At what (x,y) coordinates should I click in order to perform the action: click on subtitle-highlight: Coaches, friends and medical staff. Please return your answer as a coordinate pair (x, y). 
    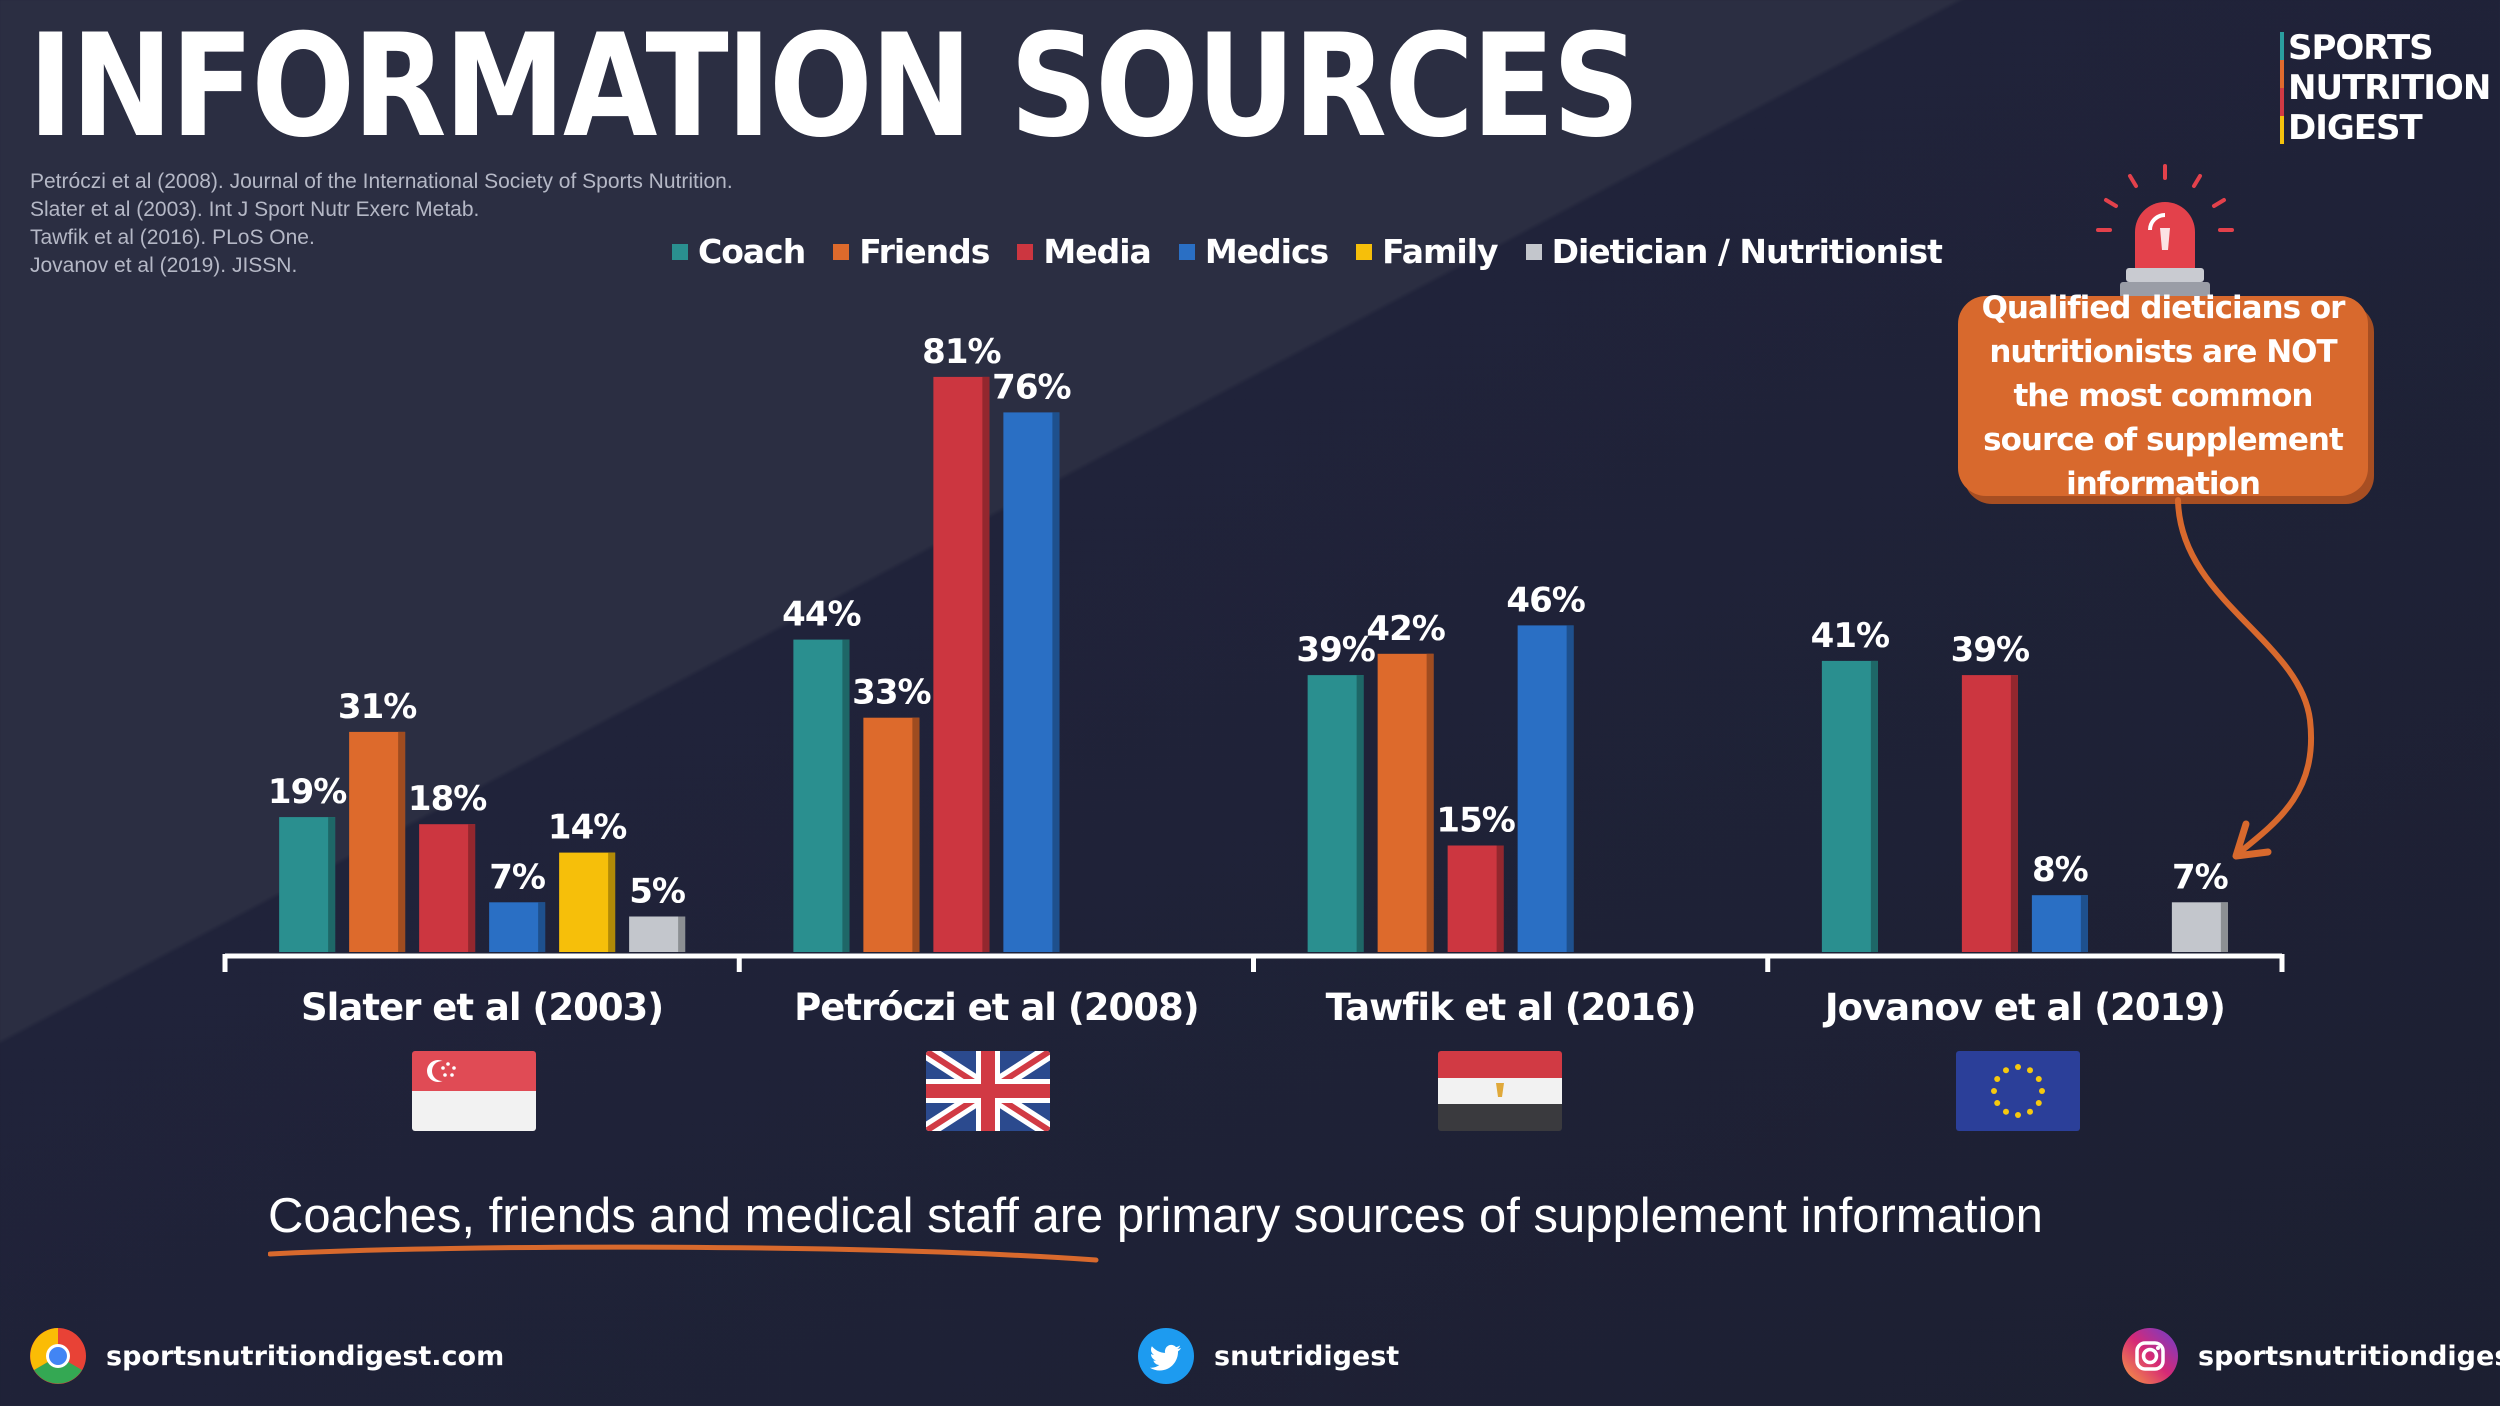
    Looking at the image, I should click on (643, 1216).